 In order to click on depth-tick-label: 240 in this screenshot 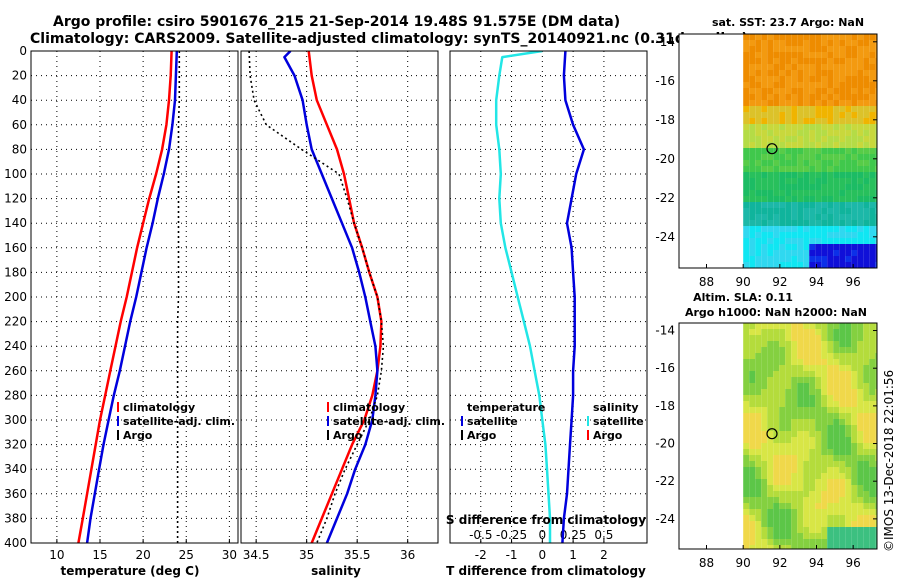, I will do `click(15, 346)`.